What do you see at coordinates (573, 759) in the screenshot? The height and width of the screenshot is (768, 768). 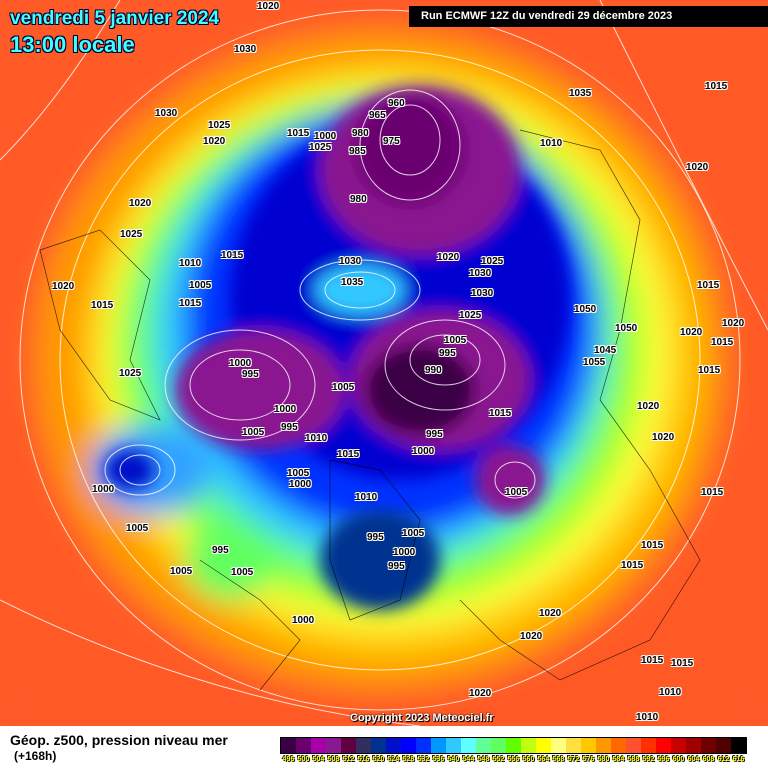 I see `color-scale-label: 572` at bounding box center [573, 759].